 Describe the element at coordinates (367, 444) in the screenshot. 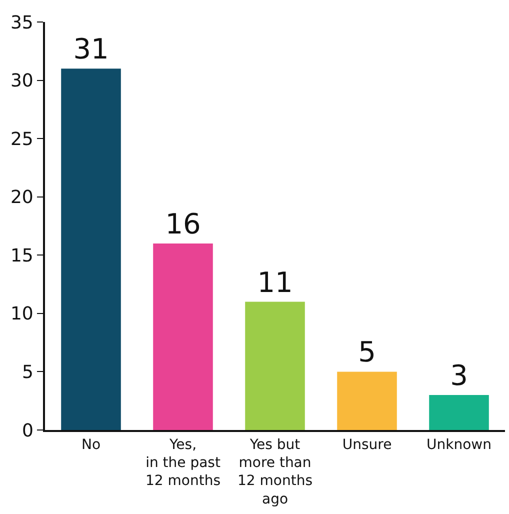

I see `x-tick-label: Unsure` at that location.